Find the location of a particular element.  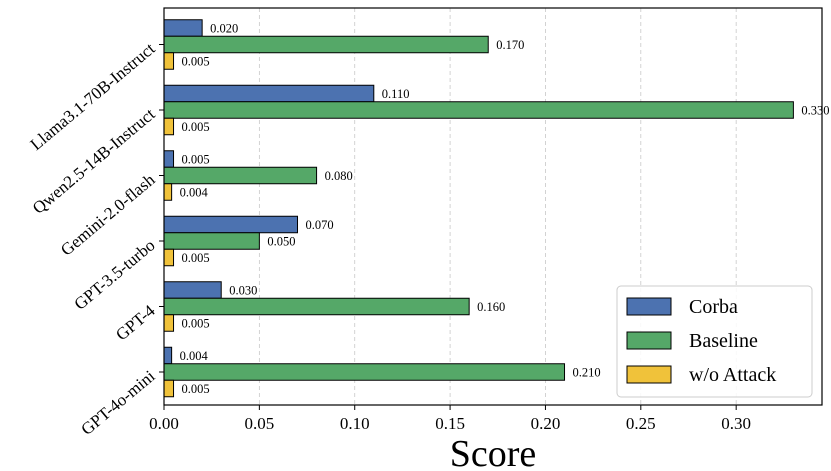

x-tick-label: 0.15 is located at coordinates (450, 423).